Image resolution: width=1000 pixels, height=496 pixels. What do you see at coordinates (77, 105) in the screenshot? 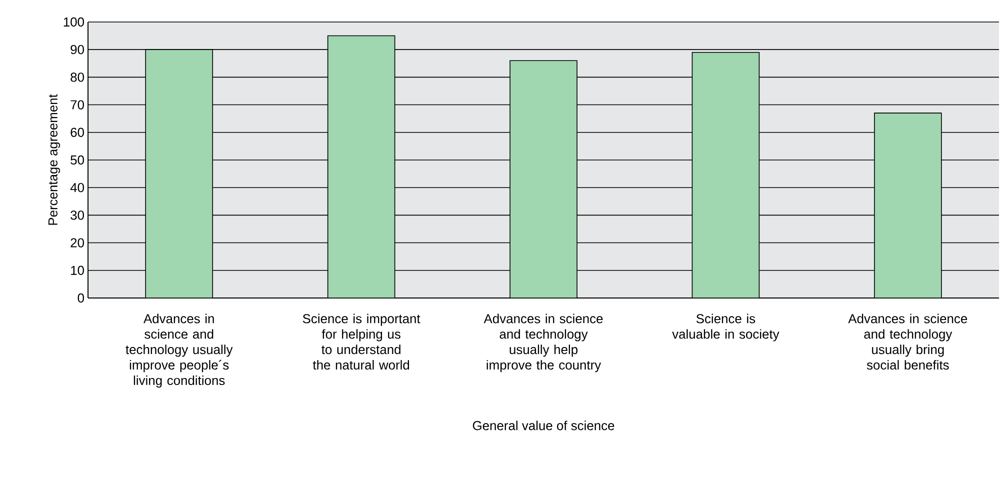
I see `y-tick-label: 70` at bounding box center [77, 105].